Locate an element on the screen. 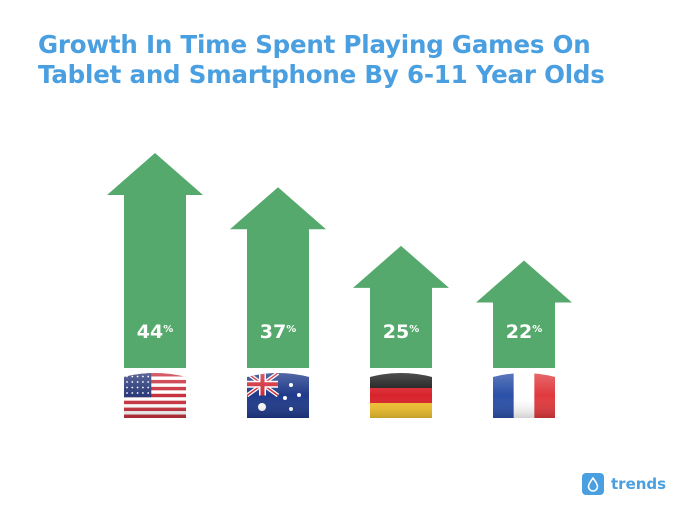  us-flag-icon is located at coordinates (155, 395).